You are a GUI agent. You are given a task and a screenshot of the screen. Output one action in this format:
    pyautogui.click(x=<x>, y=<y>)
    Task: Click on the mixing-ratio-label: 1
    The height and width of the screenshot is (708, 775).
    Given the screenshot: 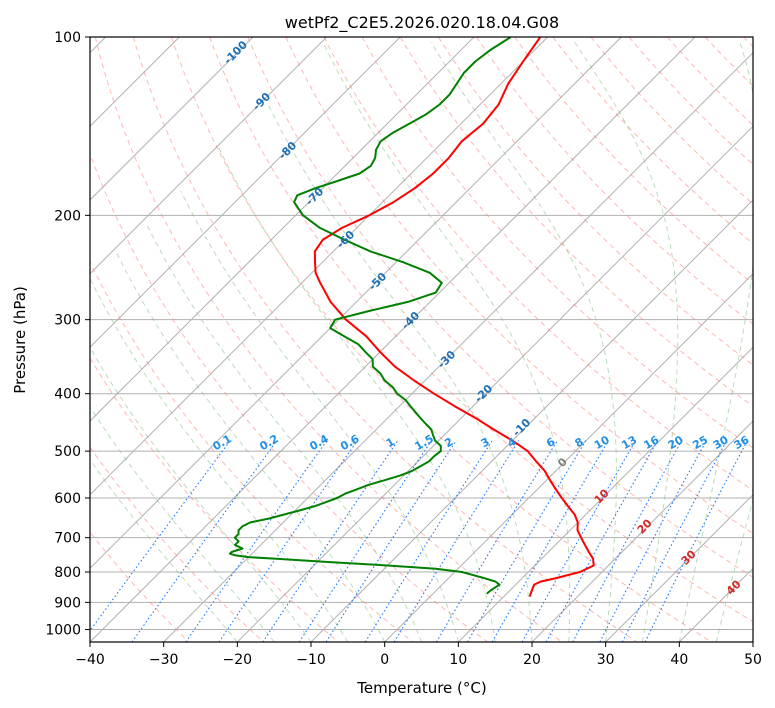 What is the action you would take?
    pyautogui.click(x=390, y=442)
    